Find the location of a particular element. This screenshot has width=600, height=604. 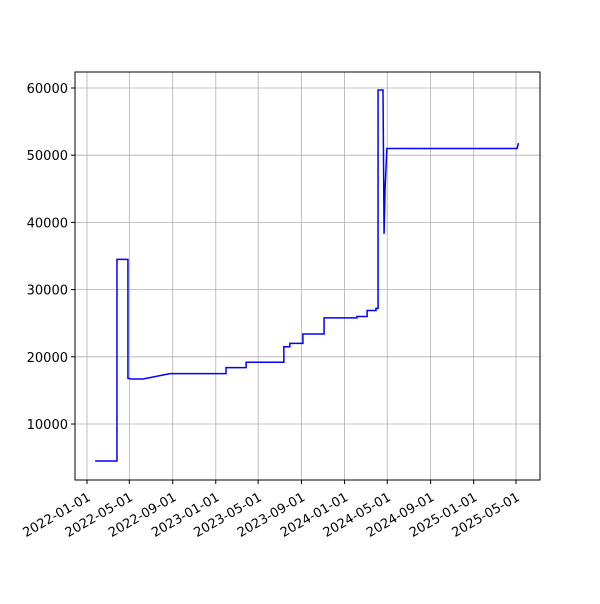

y-tick-label: 10000 is located at coordinates (47, 425).